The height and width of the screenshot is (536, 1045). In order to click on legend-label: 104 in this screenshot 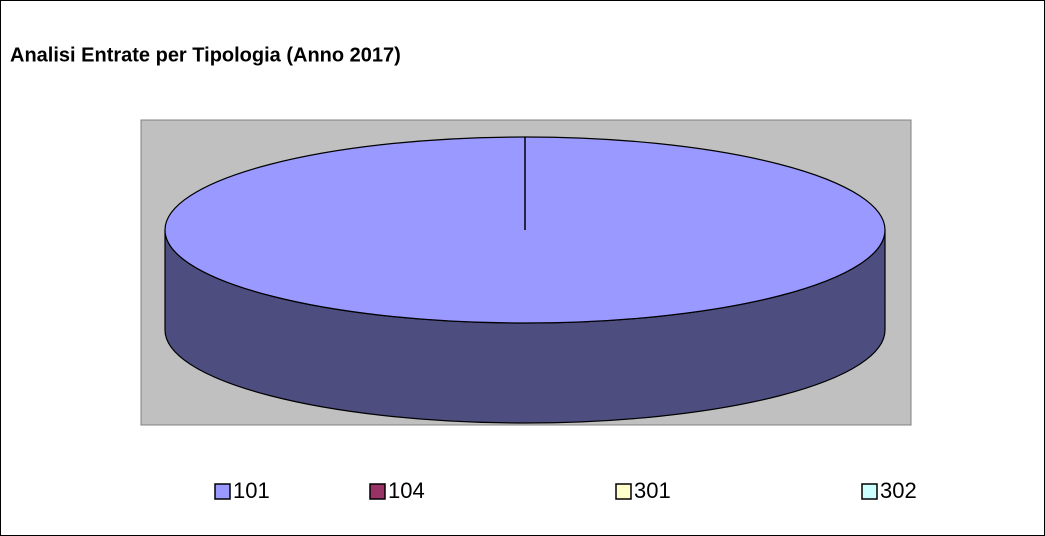, I will do `click(406, 490)`.